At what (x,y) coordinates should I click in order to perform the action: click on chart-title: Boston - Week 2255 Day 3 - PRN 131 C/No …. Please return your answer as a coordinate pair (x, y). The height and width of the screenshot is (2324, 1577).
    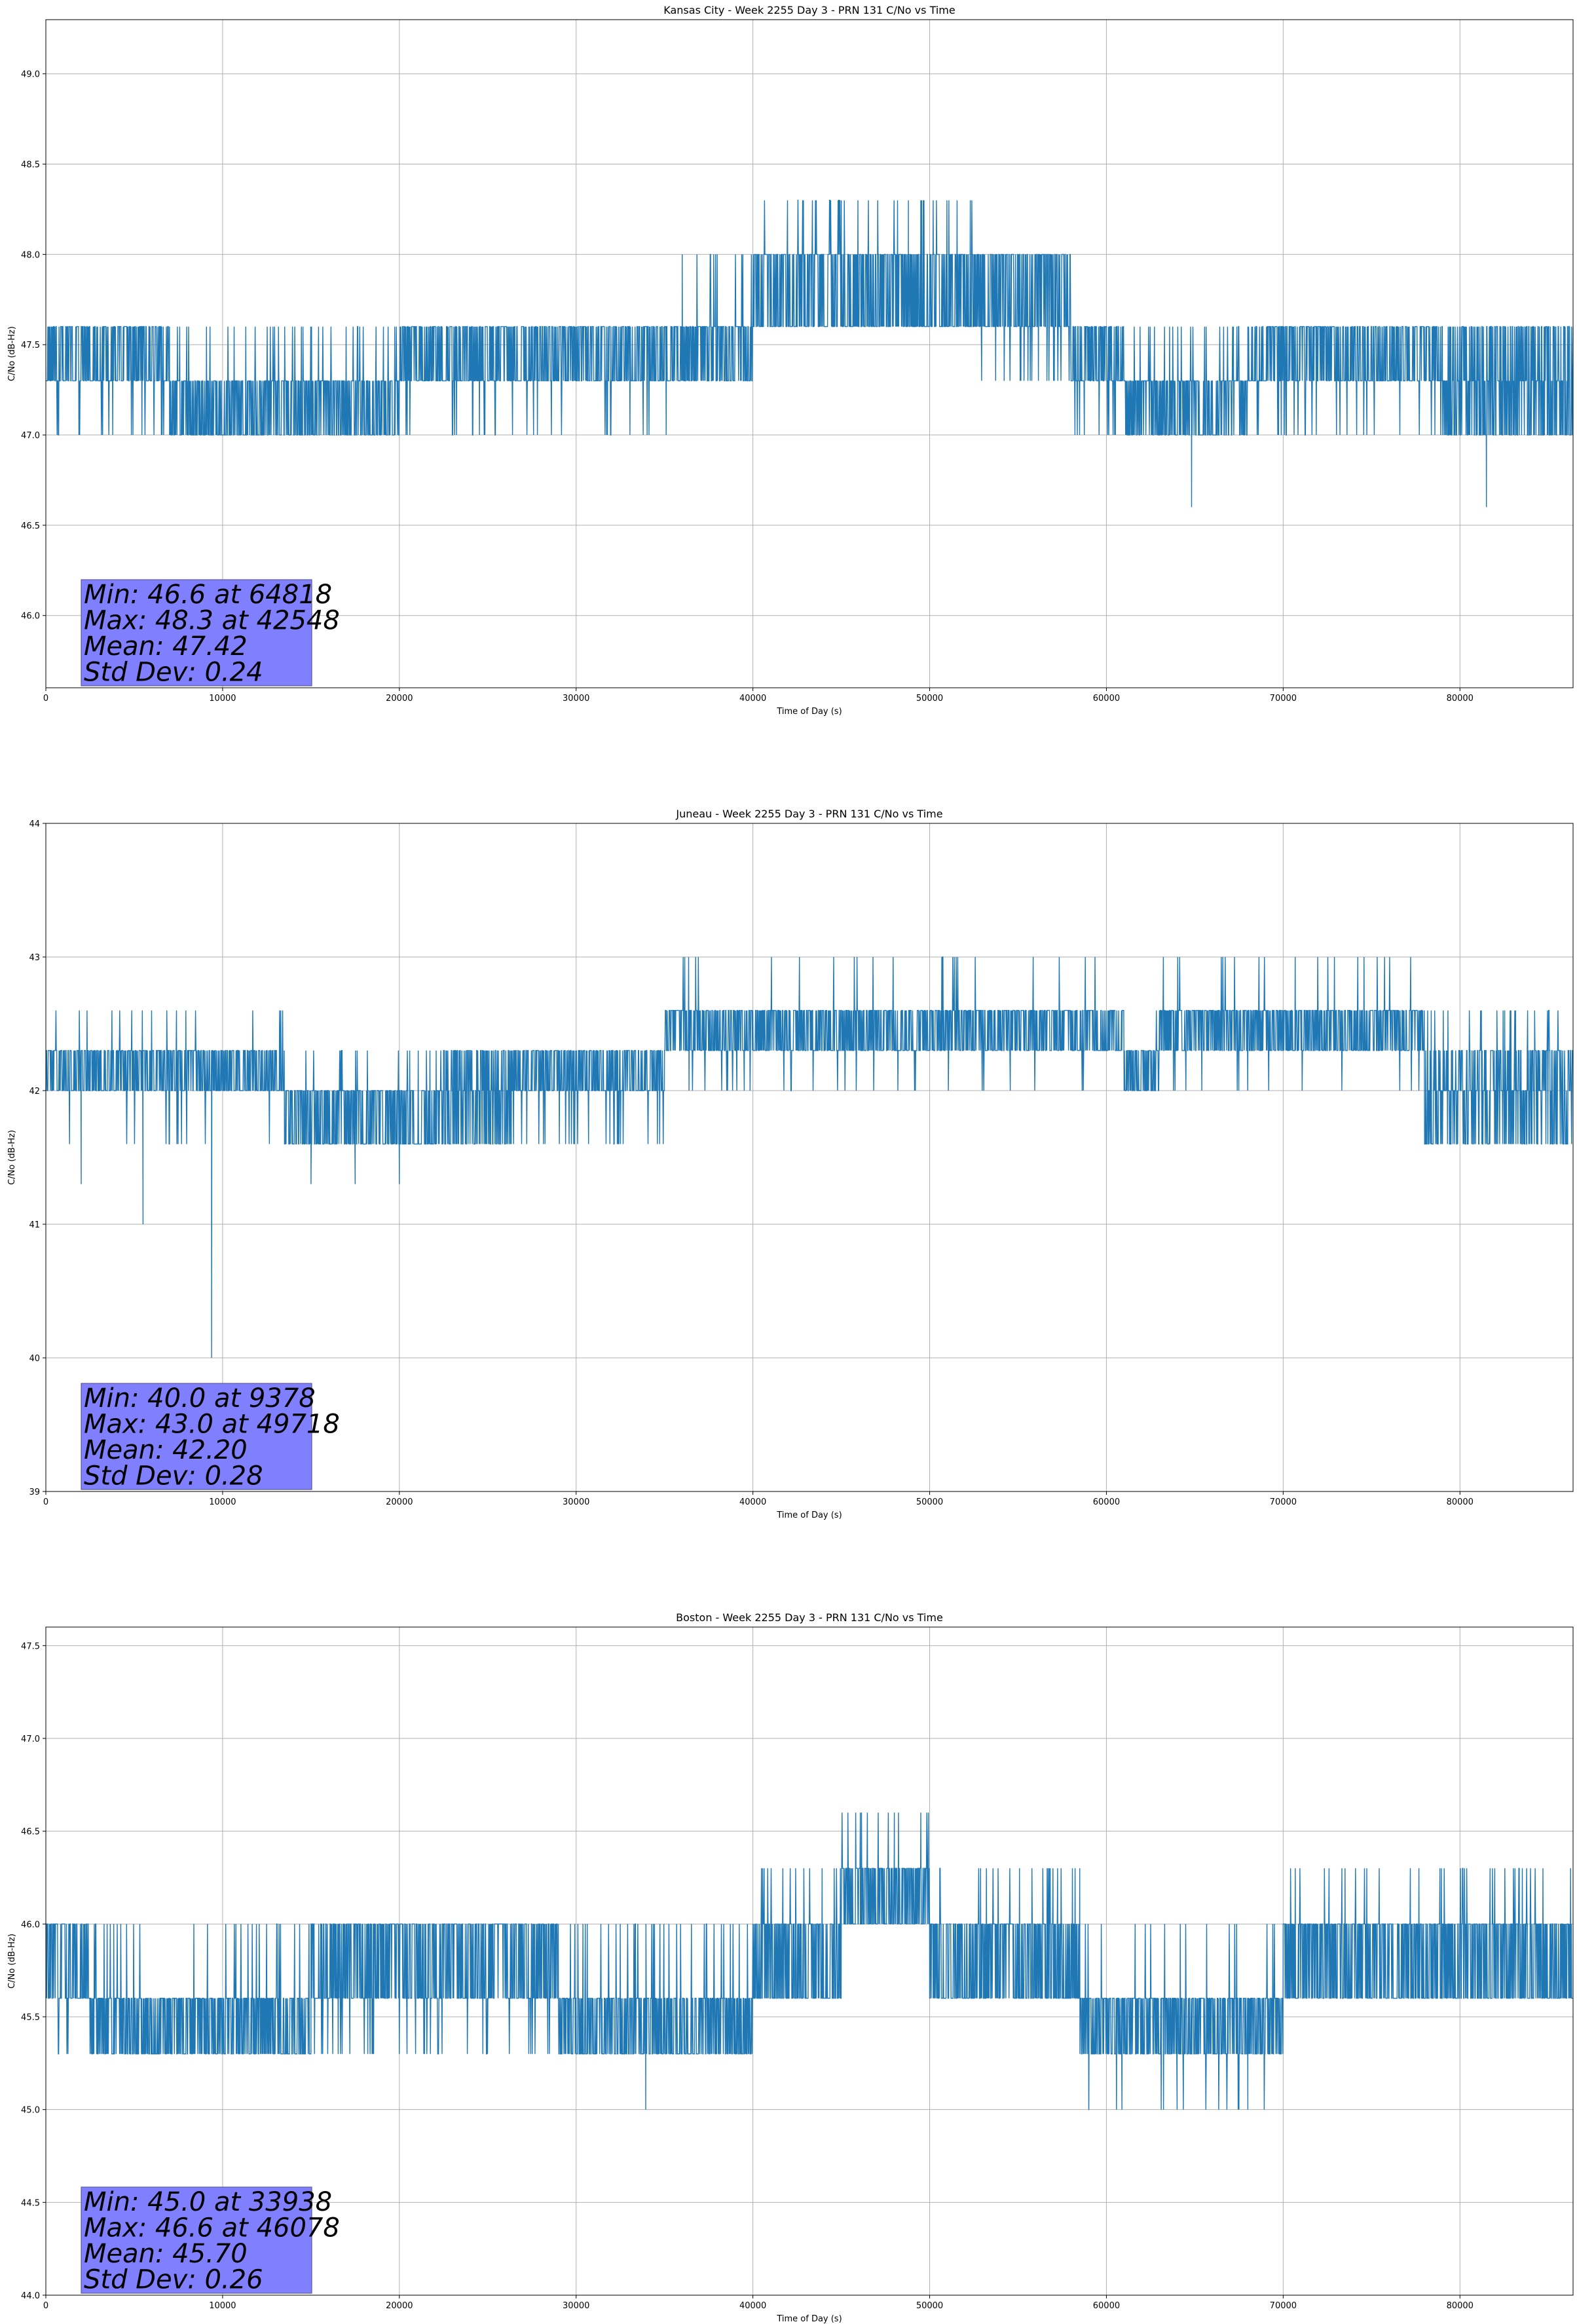
    Looking at the image, I should click on (809, 1617).